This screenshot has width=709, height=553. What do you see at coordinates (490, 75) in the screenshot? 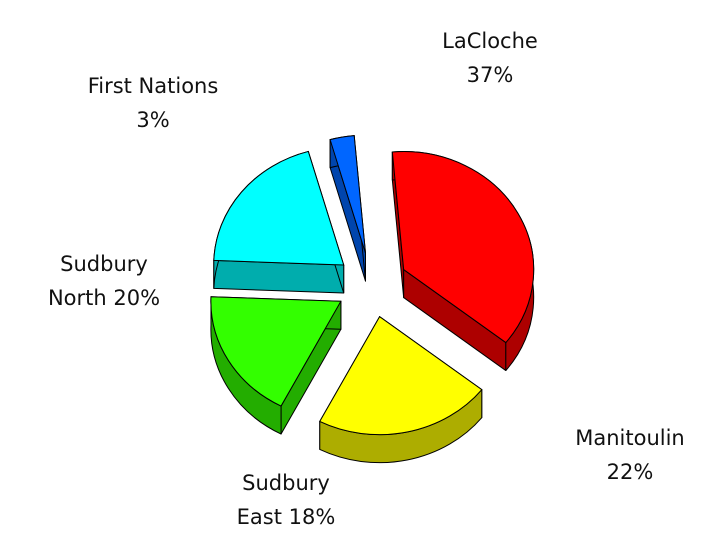
I see `value-label: 37%` at bounding box center [490, 75].